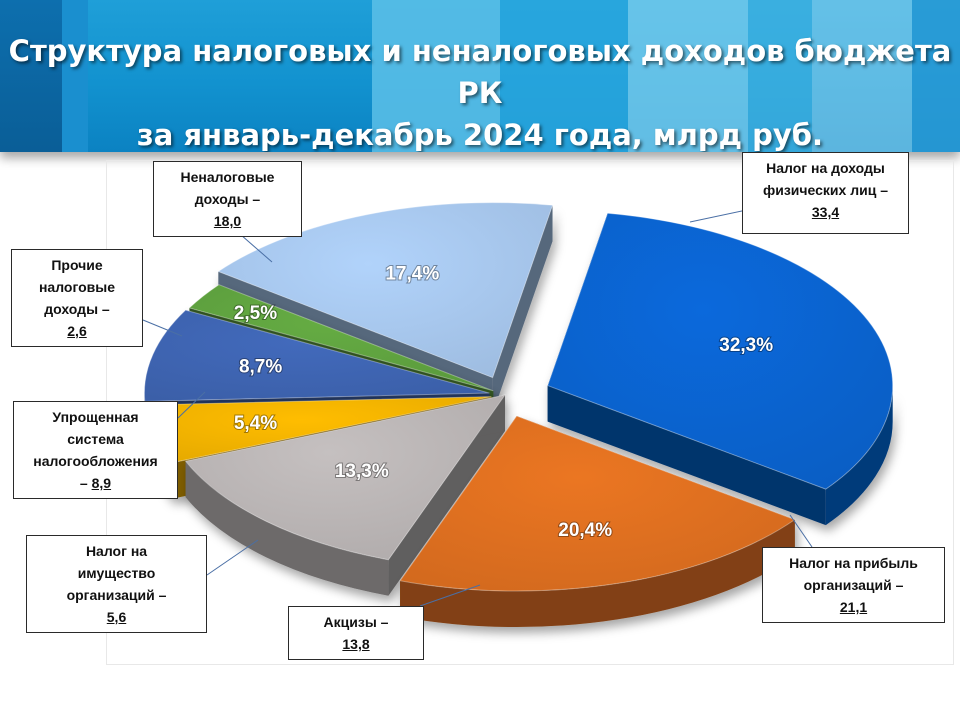 The image size is (960, 720). Describe the element at coordinates (825, 168) in the screenshot. I see `callout-line: Налог на доходы` at that location.